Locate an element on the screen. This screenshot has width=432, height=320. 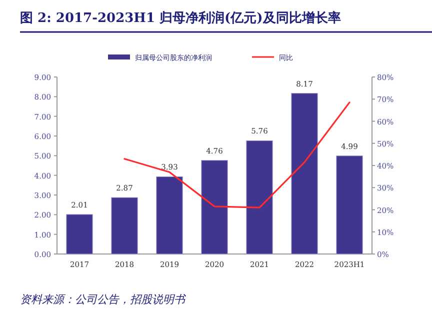
chart-title: 图 2: 2017-2023H1 归母净利润(亿元)及同比增长率 is located at coordinates (180, 18).